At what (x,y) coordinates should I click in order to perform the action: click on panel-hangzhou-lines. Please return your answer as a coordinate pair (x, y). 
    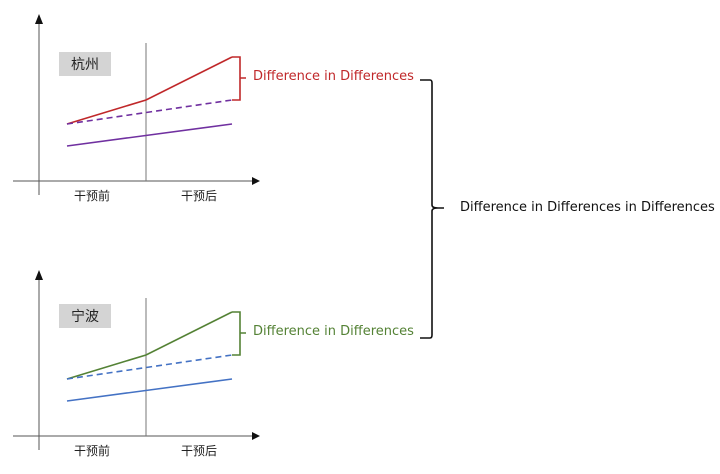
    Looking at the image, I should click on (156, 101).